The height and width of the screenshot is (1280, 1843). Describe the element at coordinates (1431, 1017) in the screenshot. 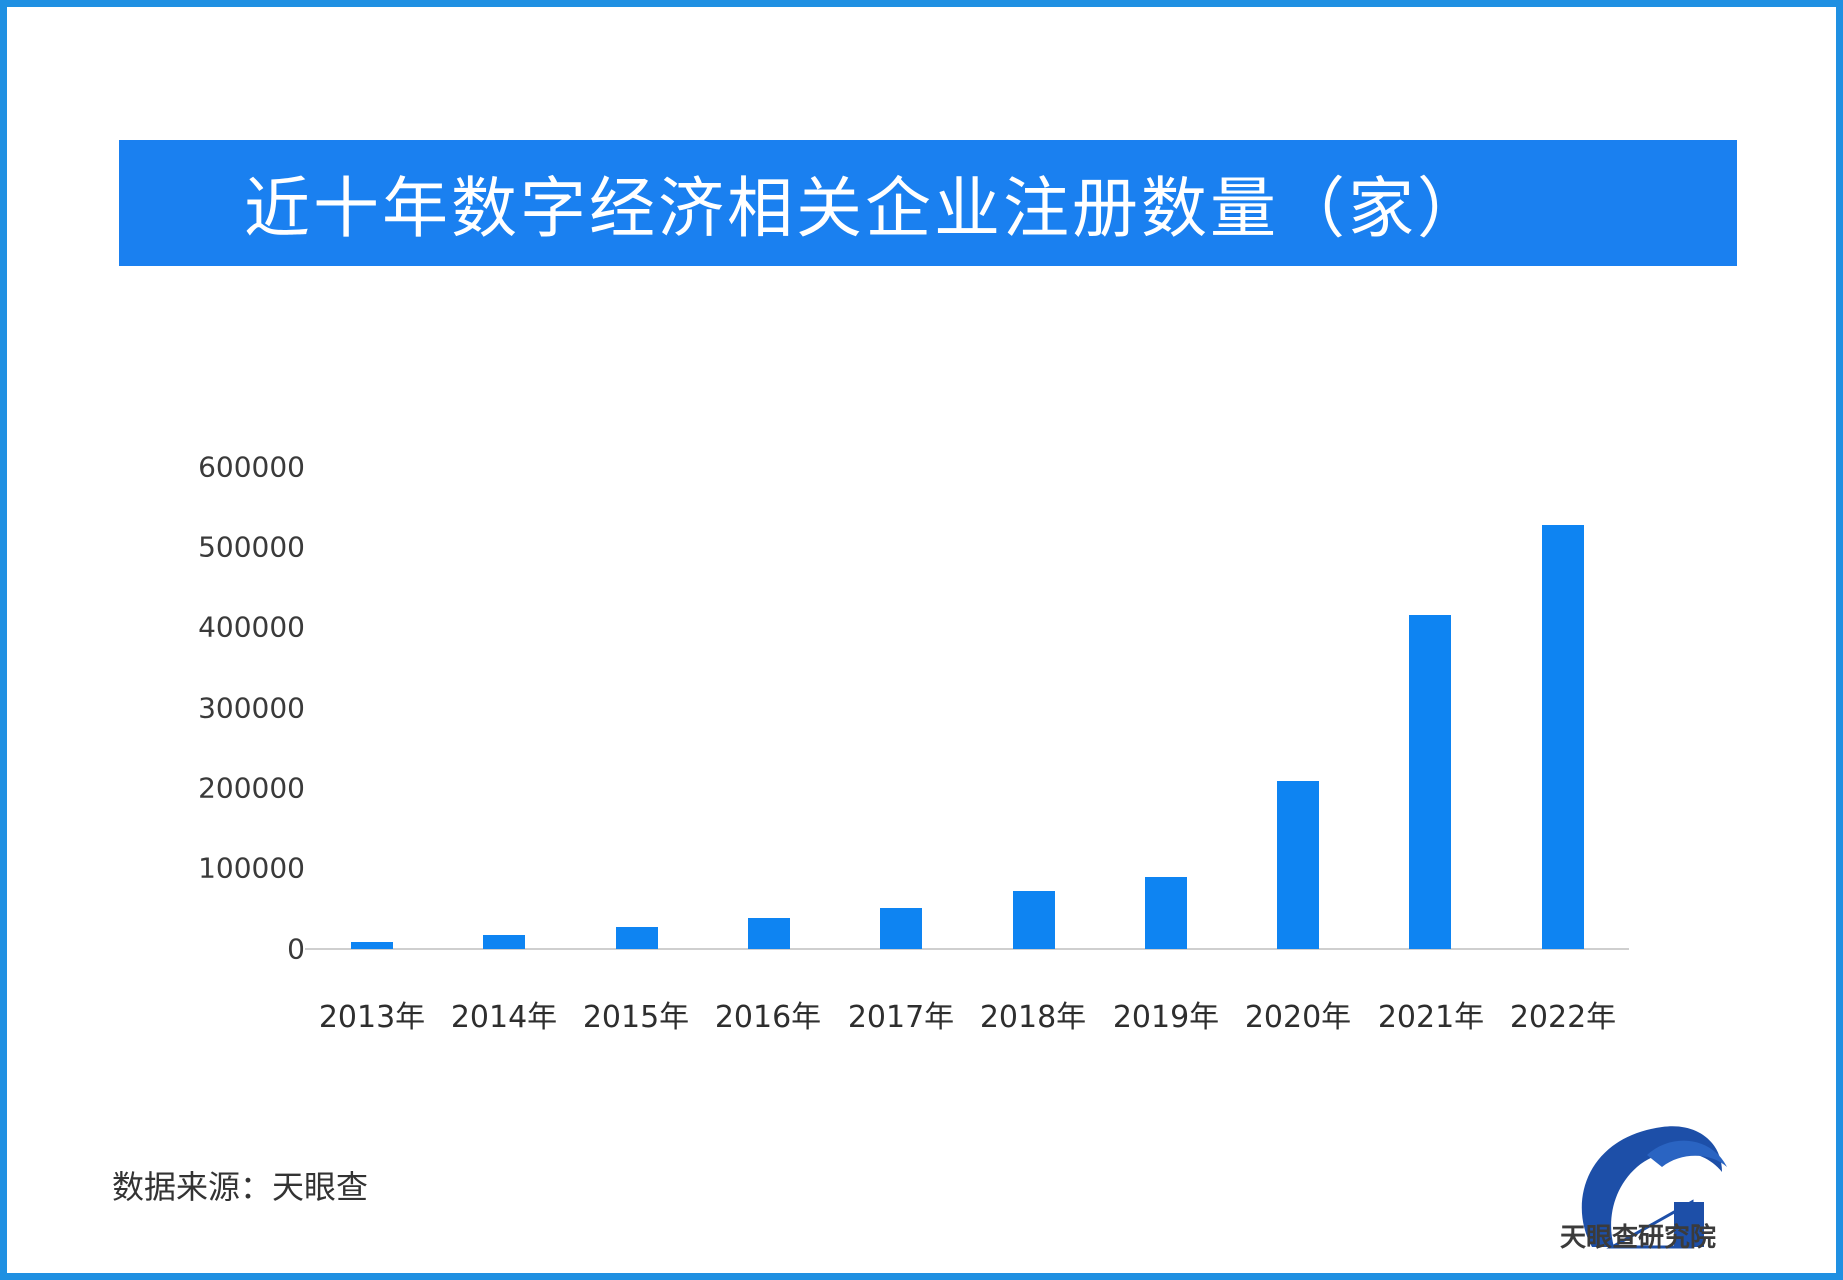

I see `x-tick-label: 2021年` at that location.